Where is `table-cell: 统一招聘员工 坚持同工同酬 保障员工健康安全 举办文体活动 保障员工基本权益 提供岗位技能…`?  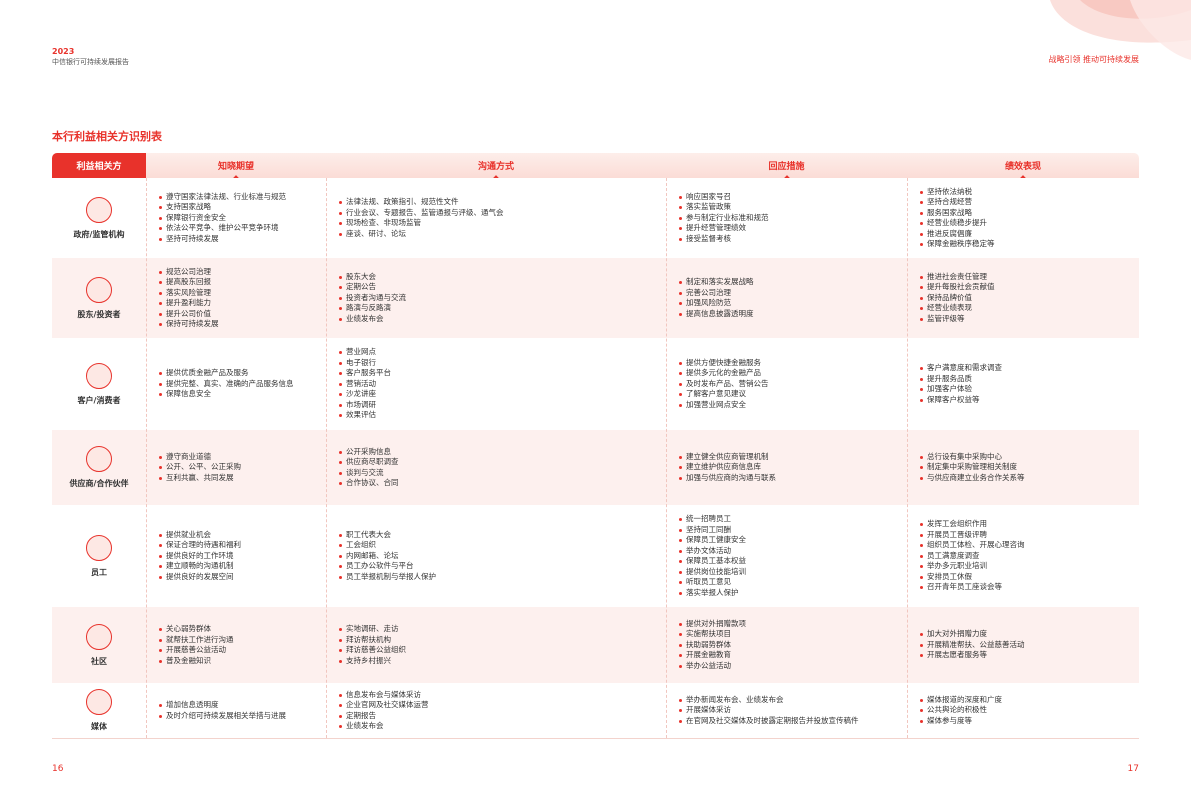 table-cell: 统一招聘员工 坚持同工同酬 保障员工健康安全 举办文体活动 保障员工基本权益 提供岗位技能… is located at coordinates (786, 556).